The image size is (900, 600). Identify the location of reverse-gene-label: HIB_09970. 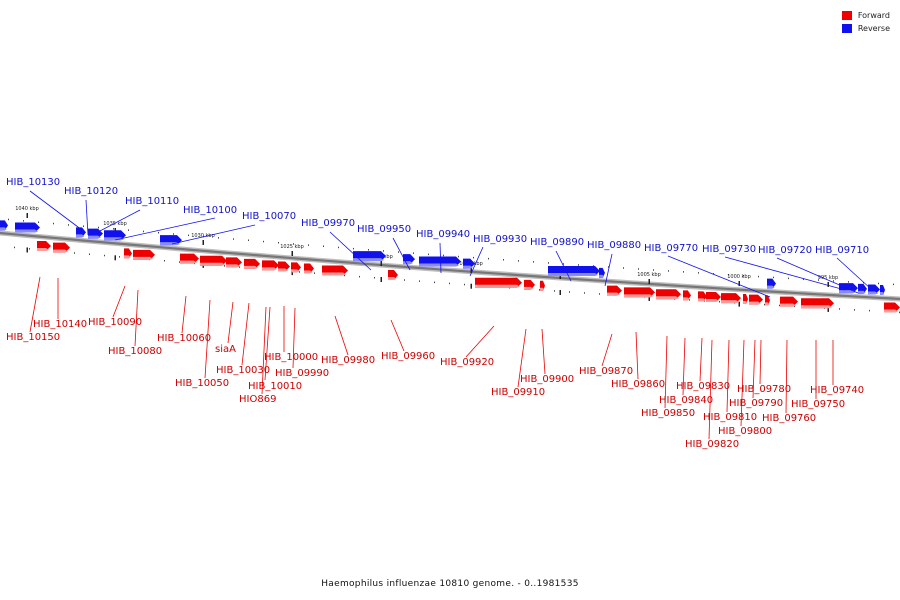
(328, 223).